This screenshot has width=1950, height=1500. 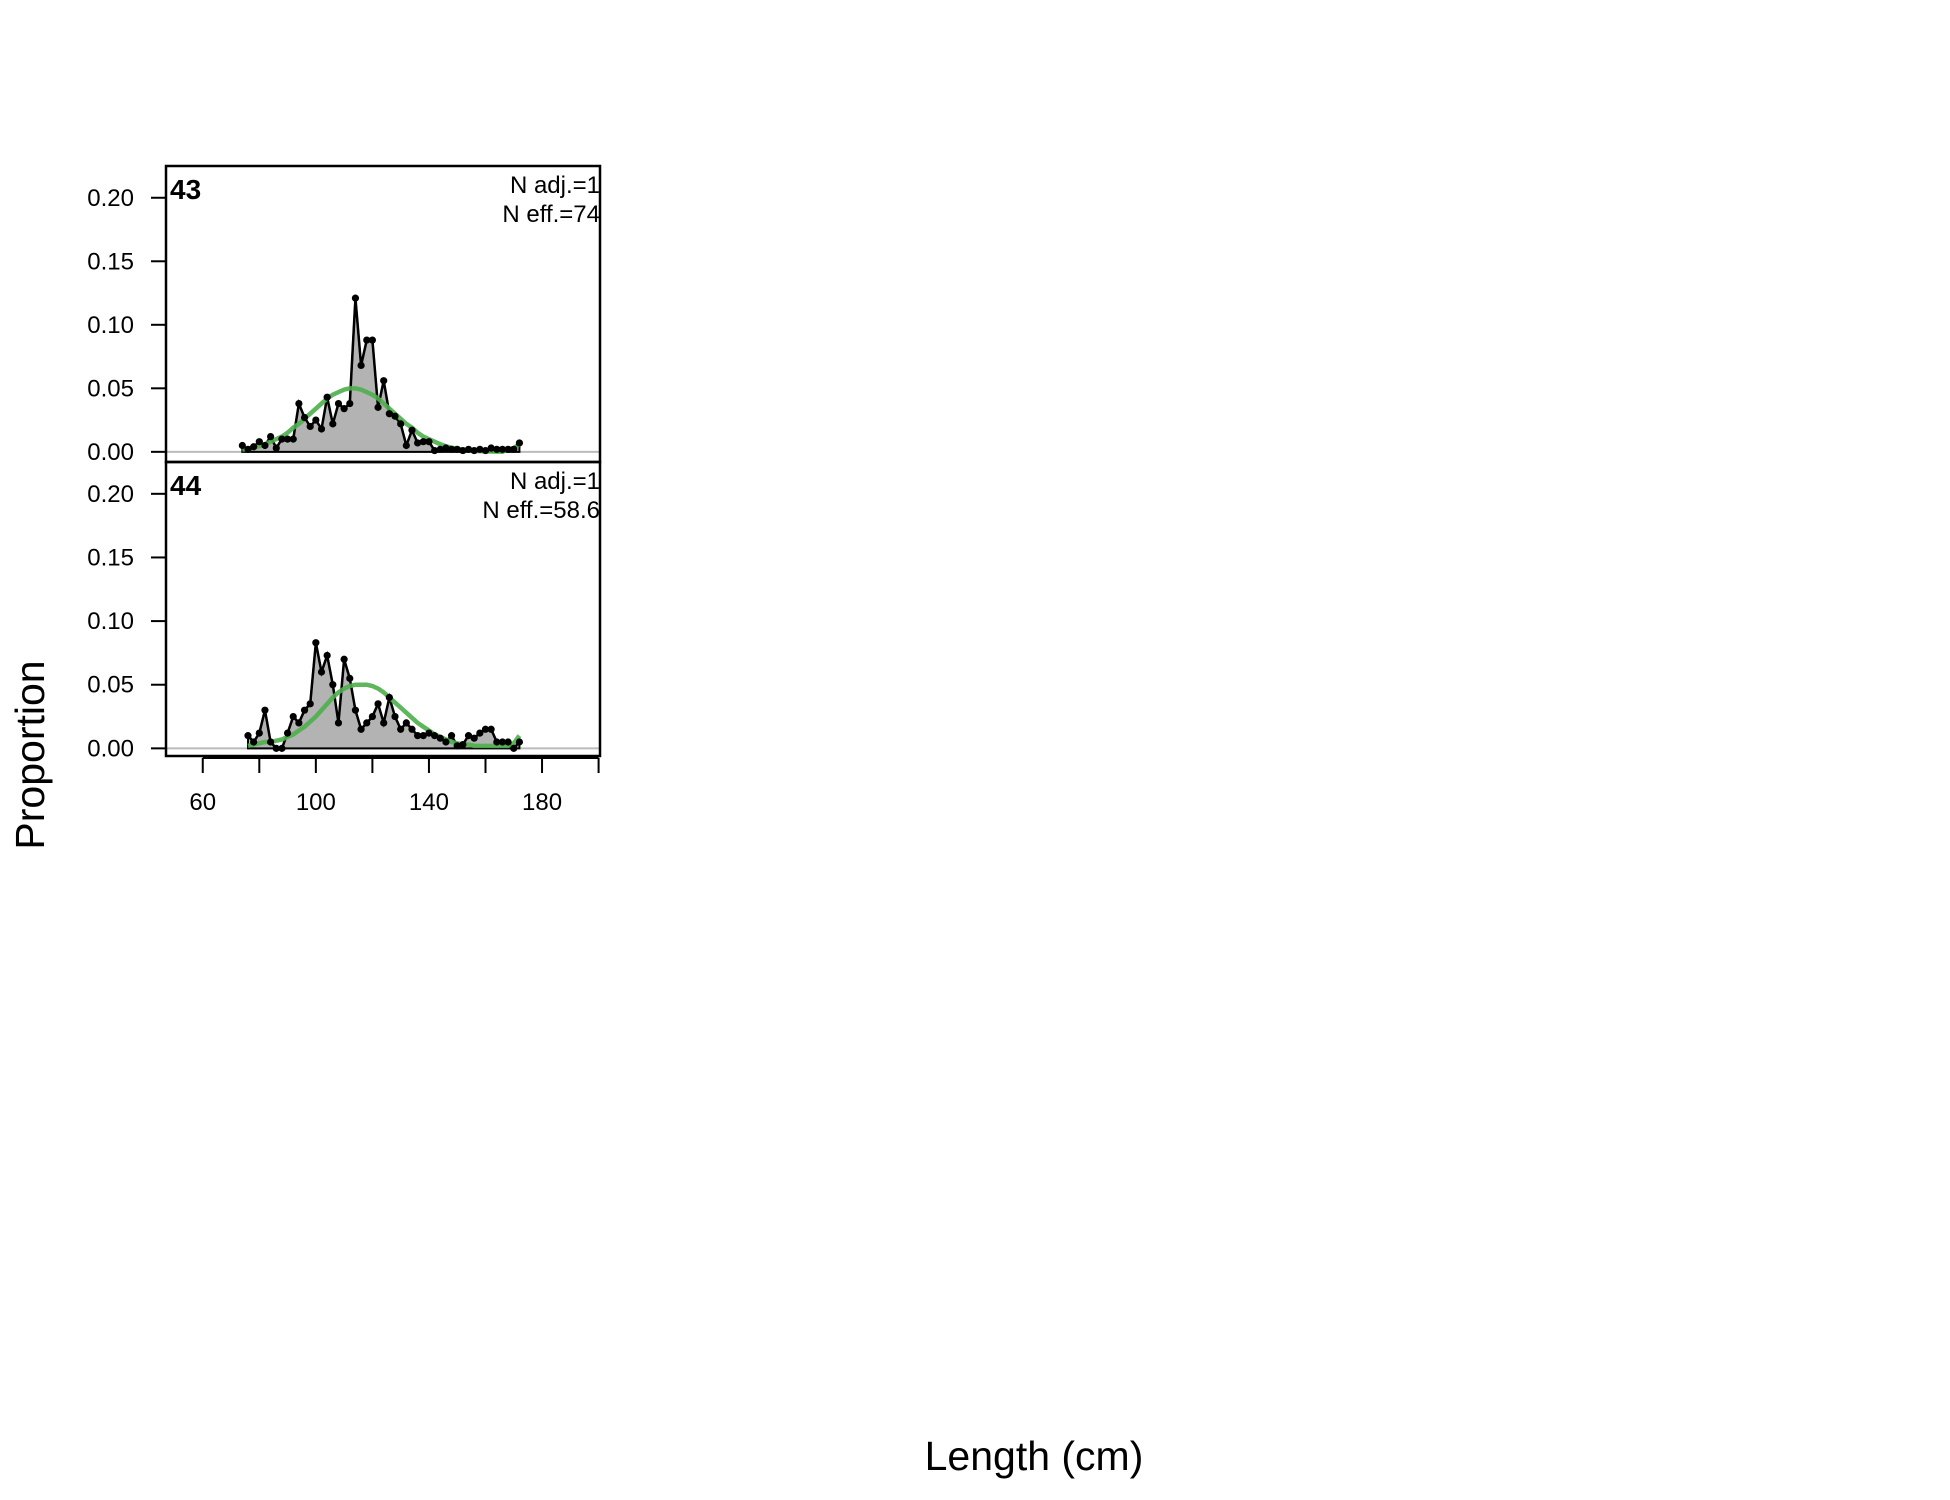 I want to click on x-tick-label: 60, so click(x=202, y=802).